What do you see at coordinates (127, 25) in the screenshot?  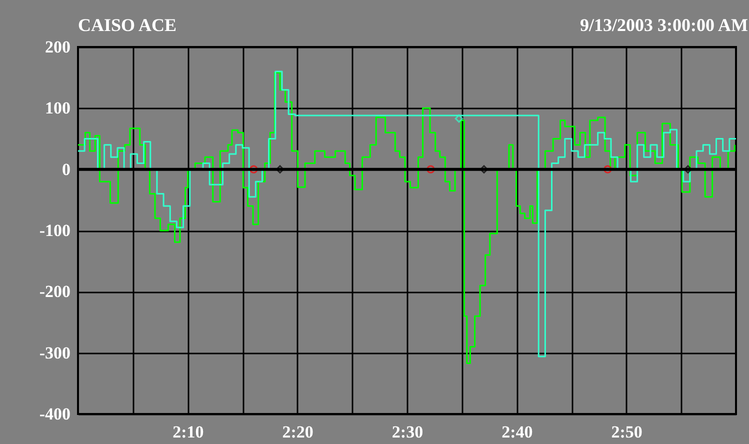 I see `chart-title: CAISO ACE` at bounding box center [127, 25].